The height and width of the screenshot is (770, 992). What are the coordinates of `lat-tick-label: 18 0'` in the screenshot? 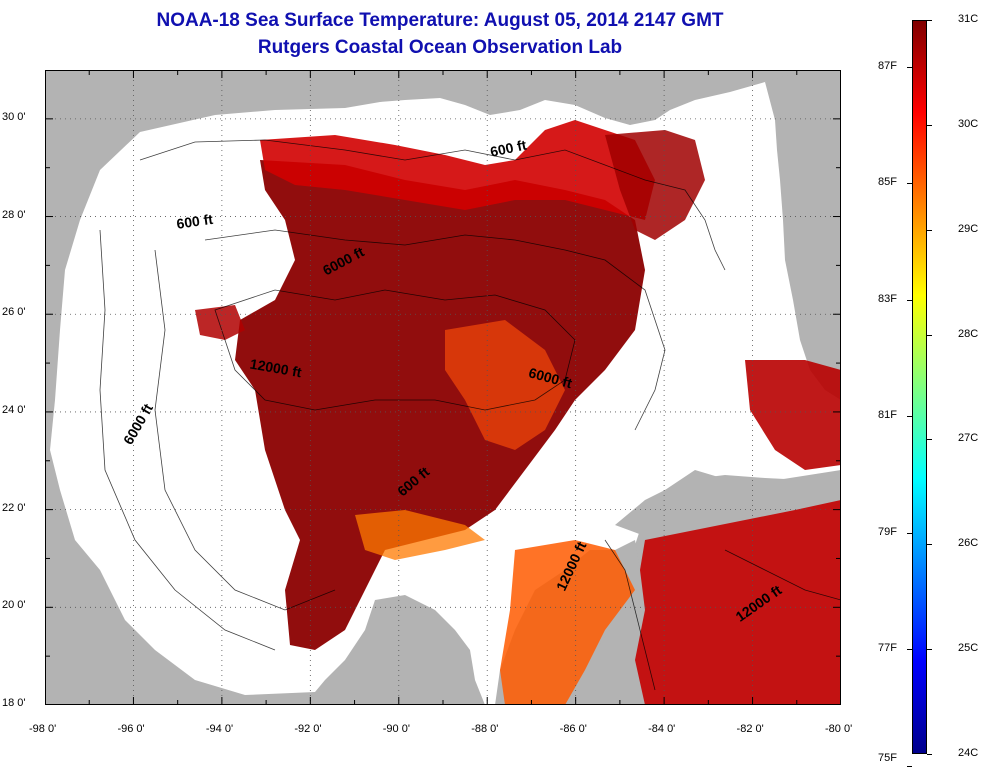 It's located at (14, 703).